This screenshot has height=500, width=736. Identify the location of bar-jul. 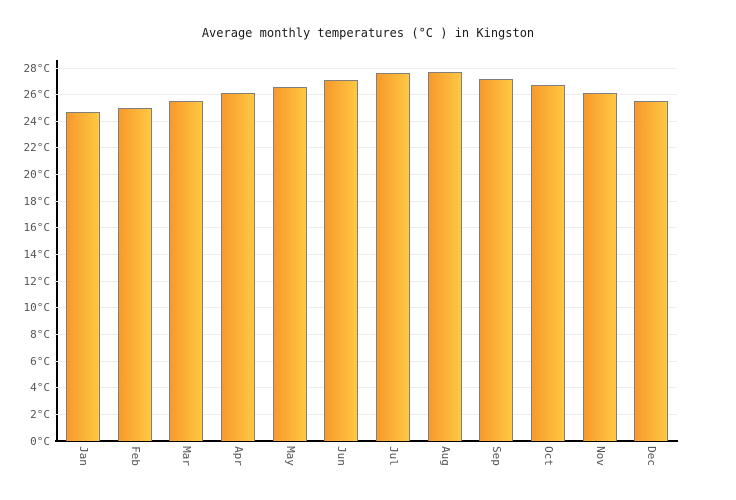
(392, 257).